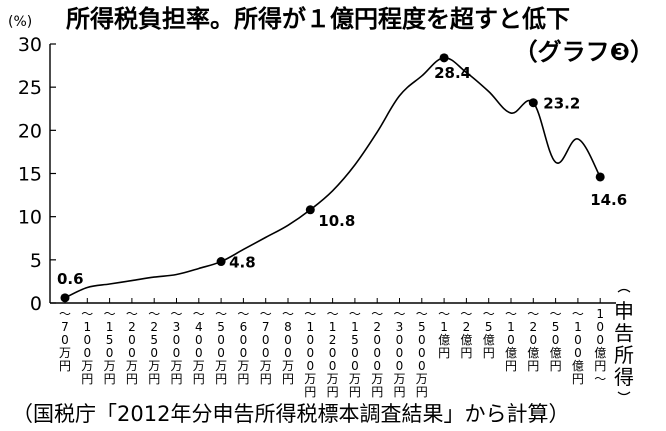  I want to click on y-tick-label: 25, so click(30, 88).